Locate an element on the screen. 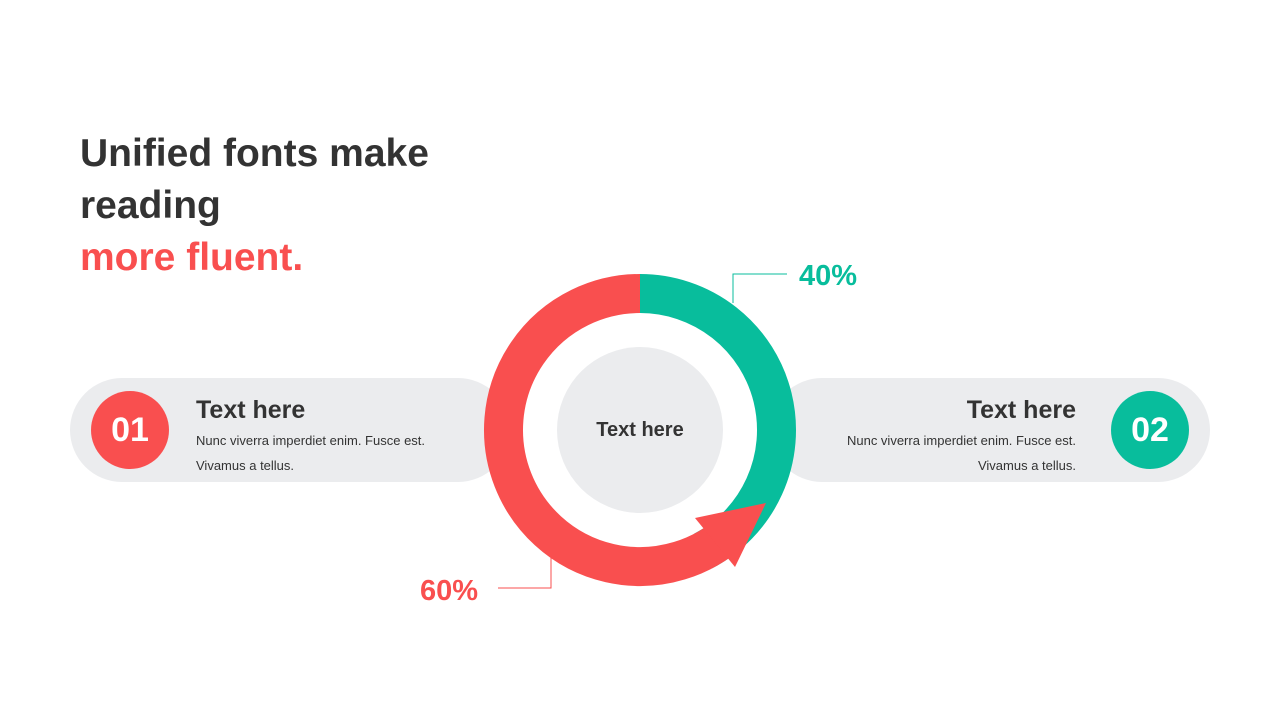 This screenshot has width=1280, height=720. center-circle is located at coordinates (640, 430).